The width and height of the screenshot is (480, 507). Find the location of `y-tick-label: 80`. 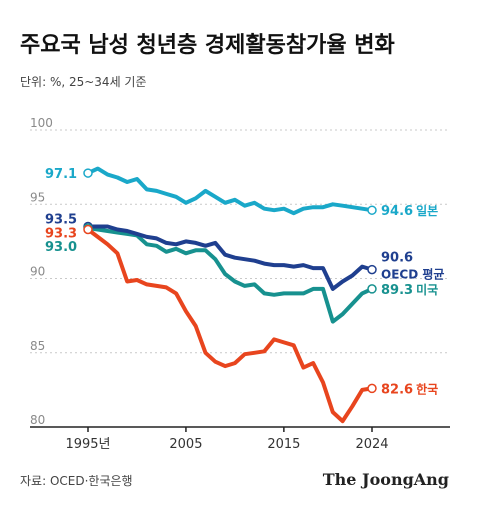

y-tick-label: 80 is located at coordinates (37, 420).